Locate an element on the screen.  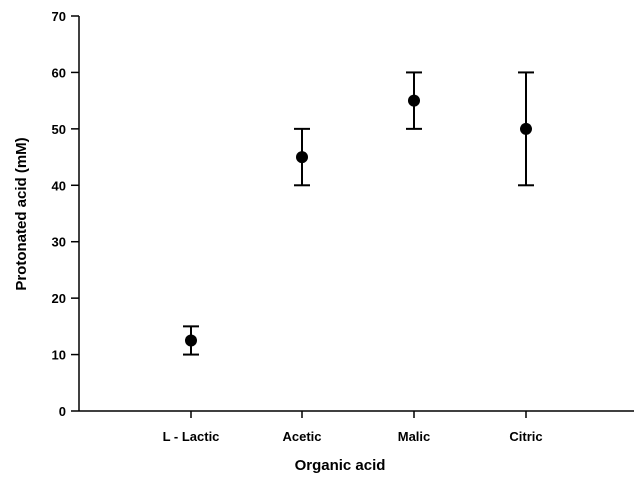
y-tick-label: 50 is located at coordinates (59, 129).